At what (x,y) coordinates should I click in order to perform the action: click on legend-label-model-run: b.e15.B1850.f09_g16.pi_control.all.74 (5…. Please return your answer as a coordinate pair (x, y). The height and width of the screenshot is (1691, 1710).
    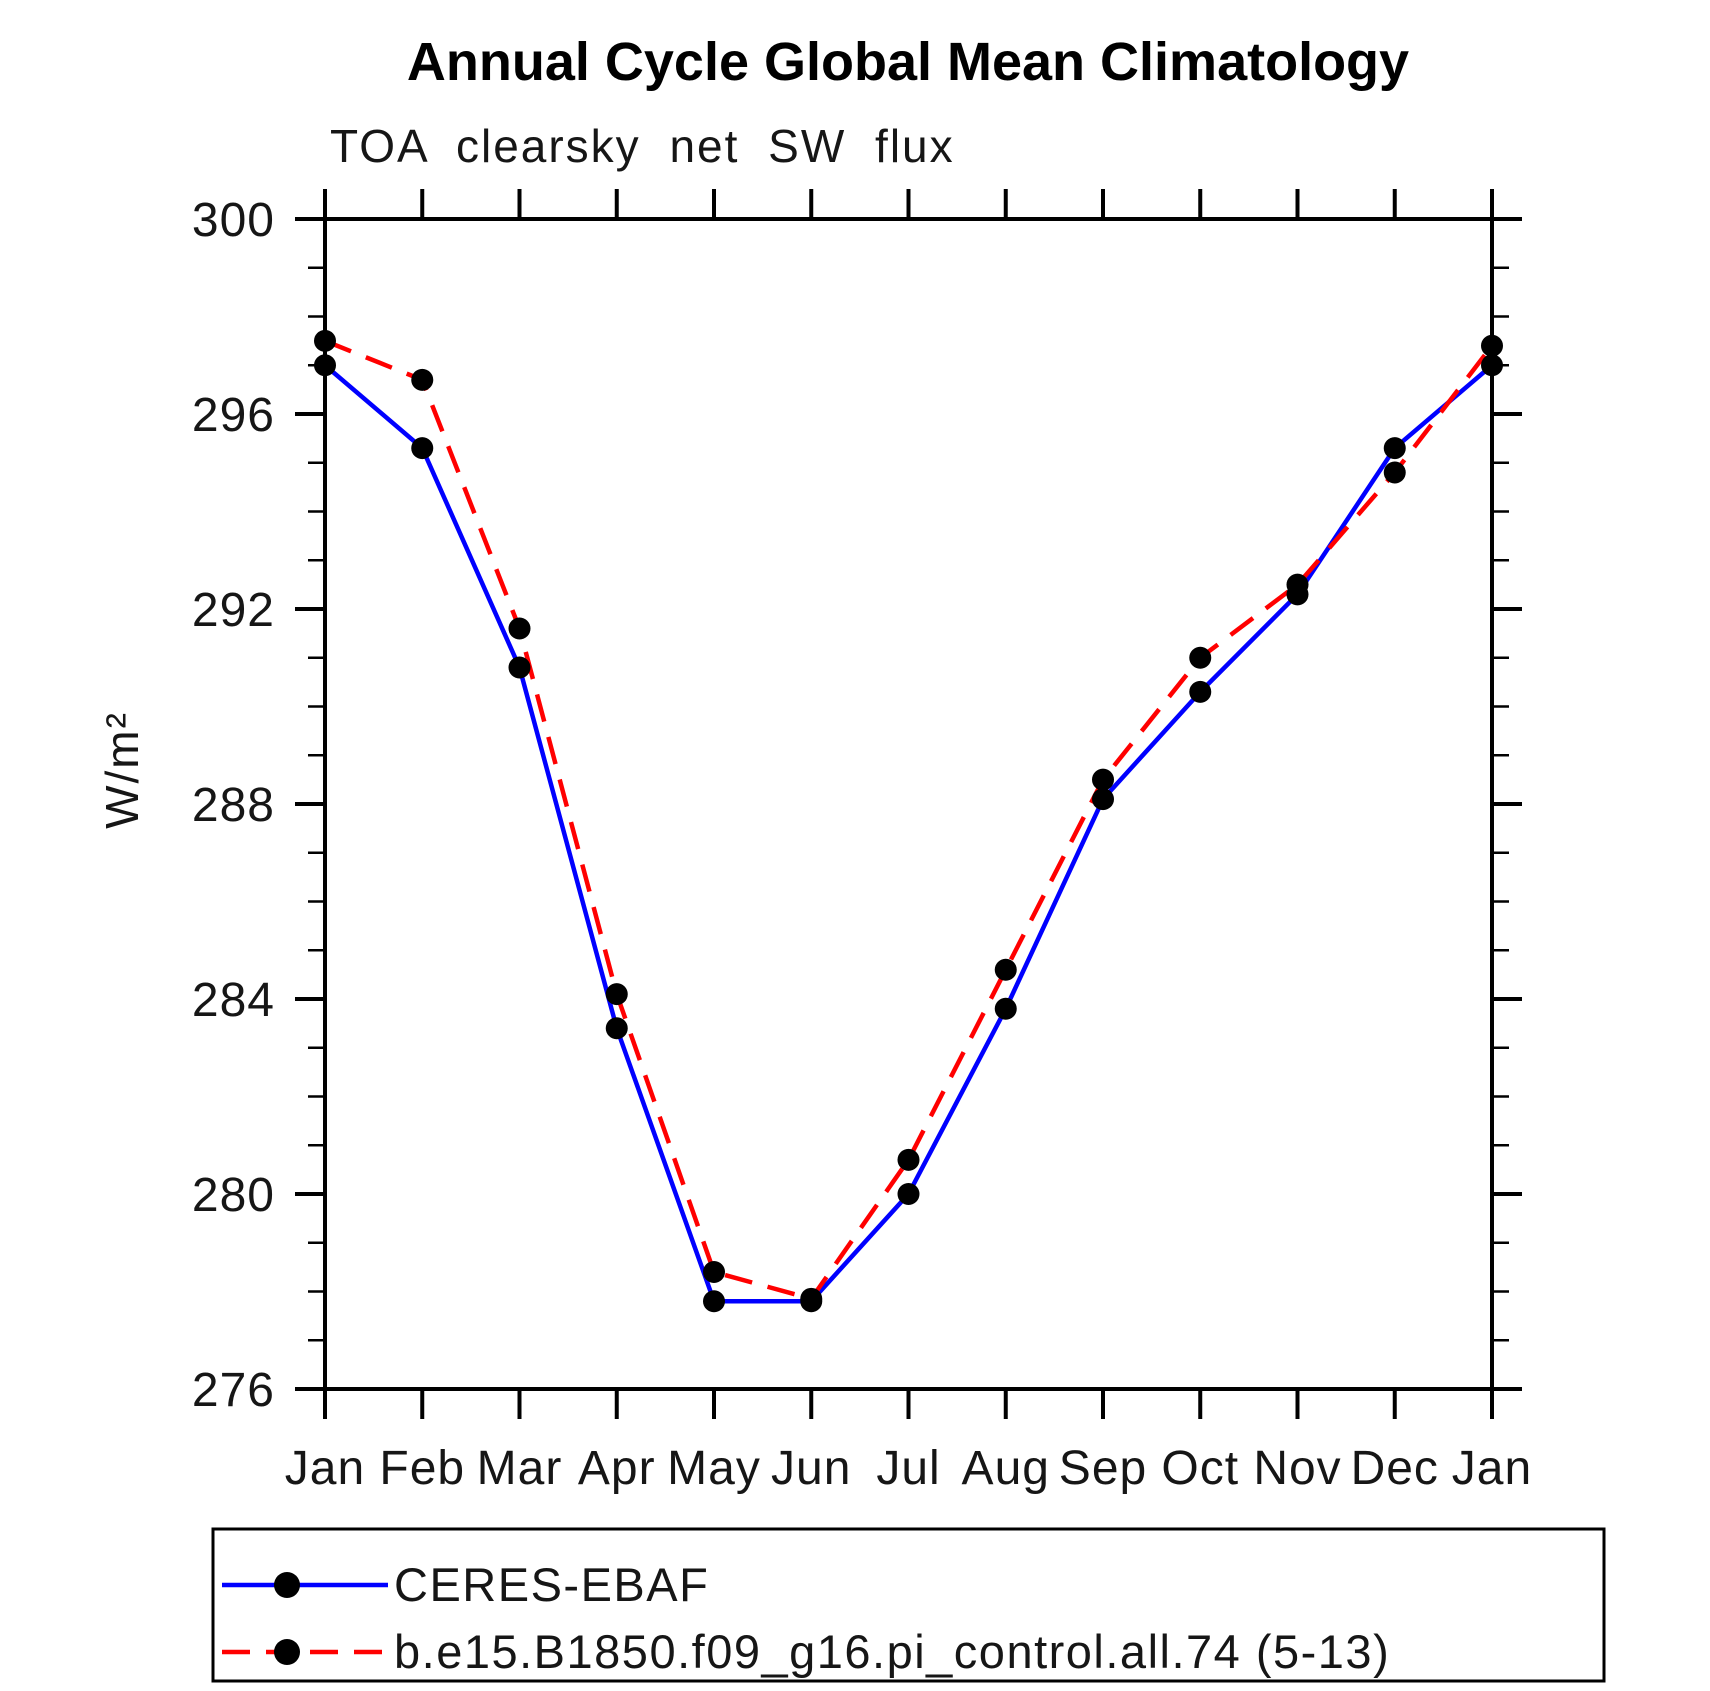
    Looking at the image, I should click on (892, 1651).